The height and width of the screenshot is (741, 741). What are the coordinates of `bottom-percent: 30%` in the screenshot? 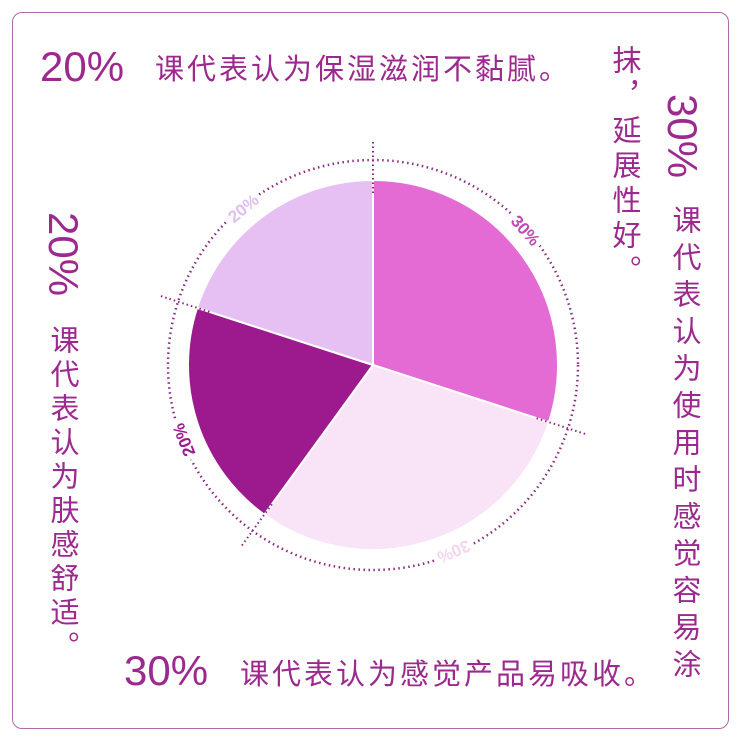 It's located at (166, 670).